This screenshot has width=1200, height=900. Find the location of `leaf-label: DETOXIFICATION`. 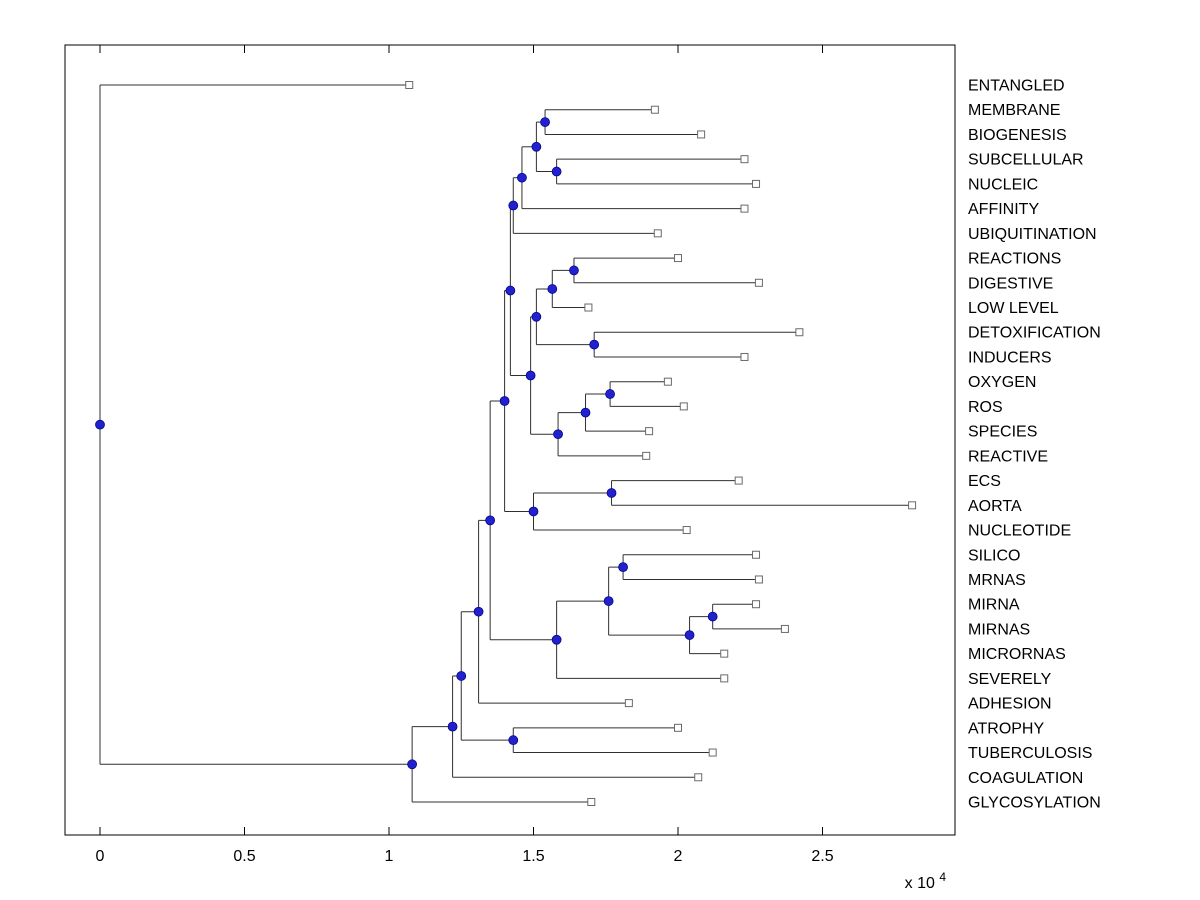

leaf-label: DETOXIFICATION is located at coordinates (1034, 333).